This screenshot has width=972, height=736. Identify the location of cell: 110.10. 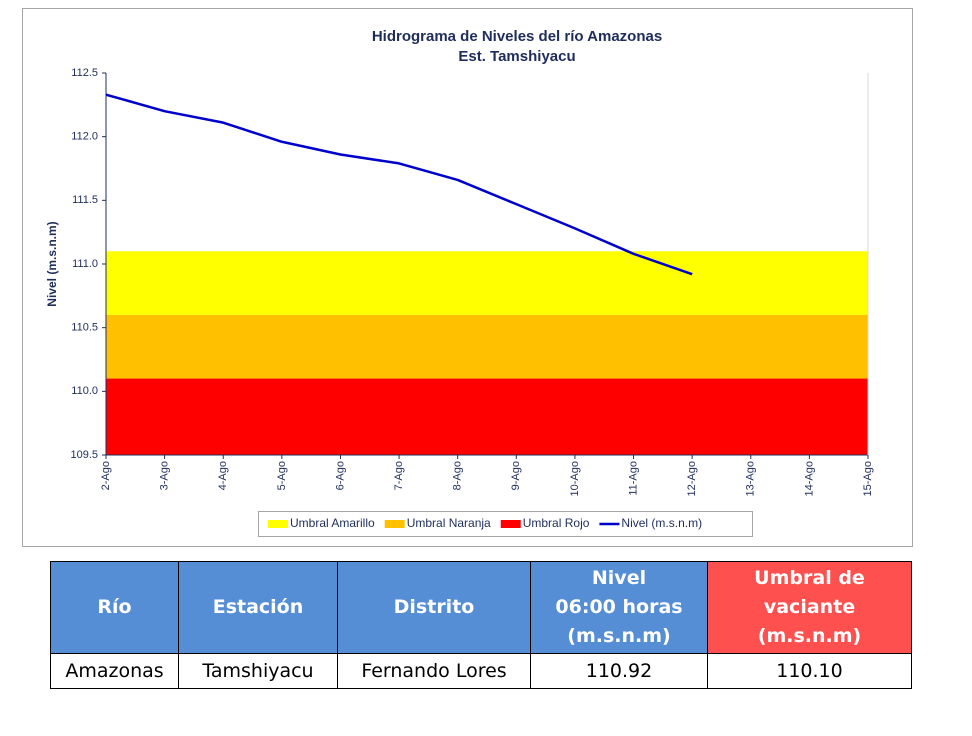
(809, 671).